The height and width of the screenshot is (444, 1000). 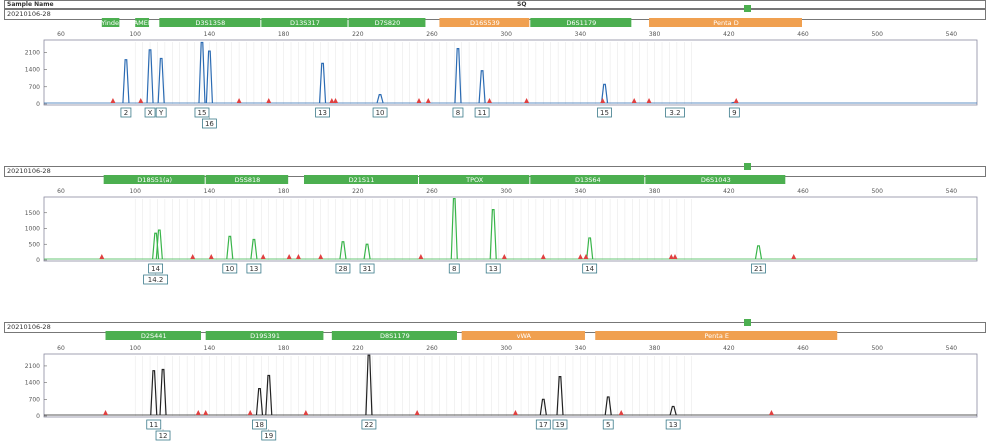 I want to click on marker-label-2: D5S818, so click(x=248, y=180).